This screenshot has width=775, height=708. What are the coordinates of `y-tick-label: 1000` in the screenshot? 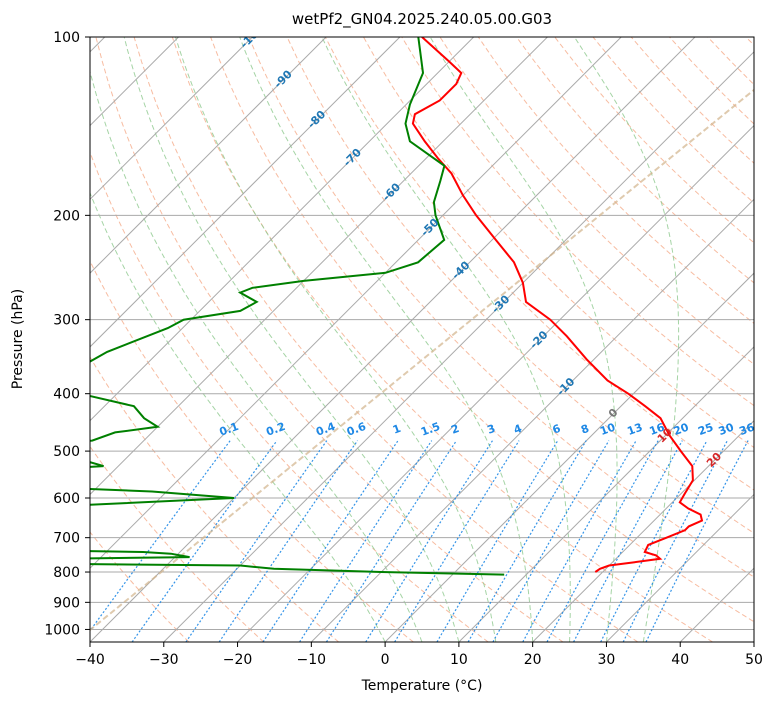 It's located at (62, 630).